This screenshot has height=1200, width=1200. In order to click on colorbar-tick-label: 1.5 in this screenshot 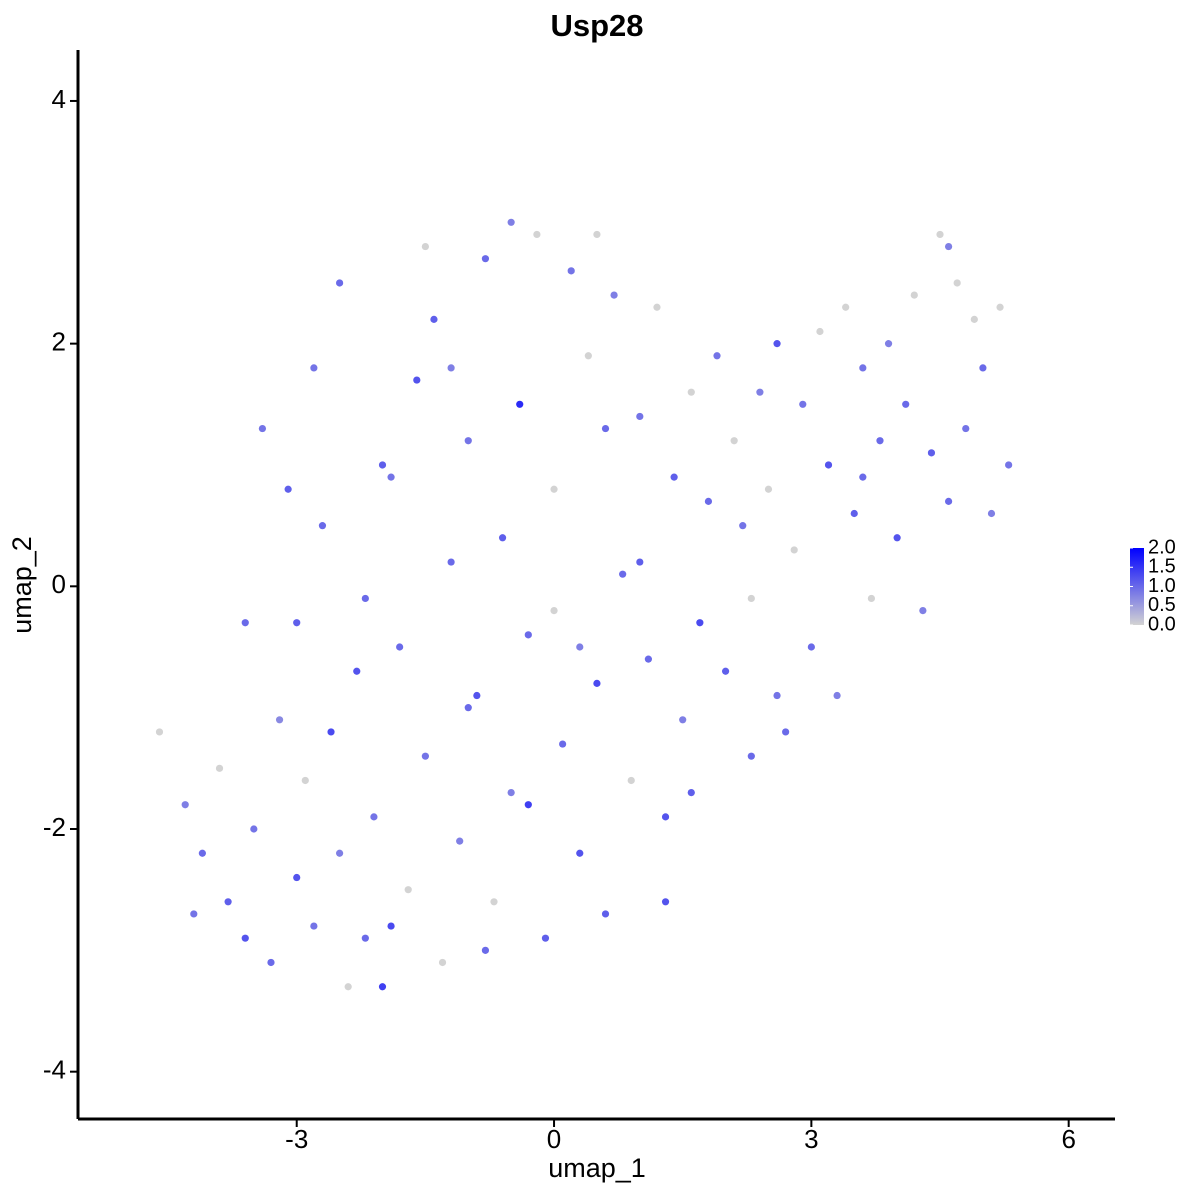, I will do `click(1162, 567)`.